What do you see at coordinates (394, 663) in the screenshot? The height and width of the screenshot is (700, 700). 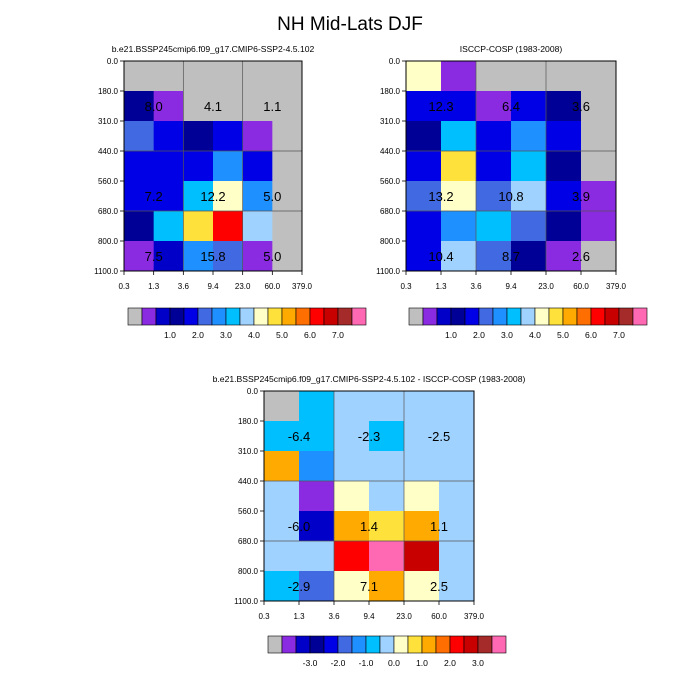 I see `colorbar-label: 0.0` at bounding box center [394, 663].